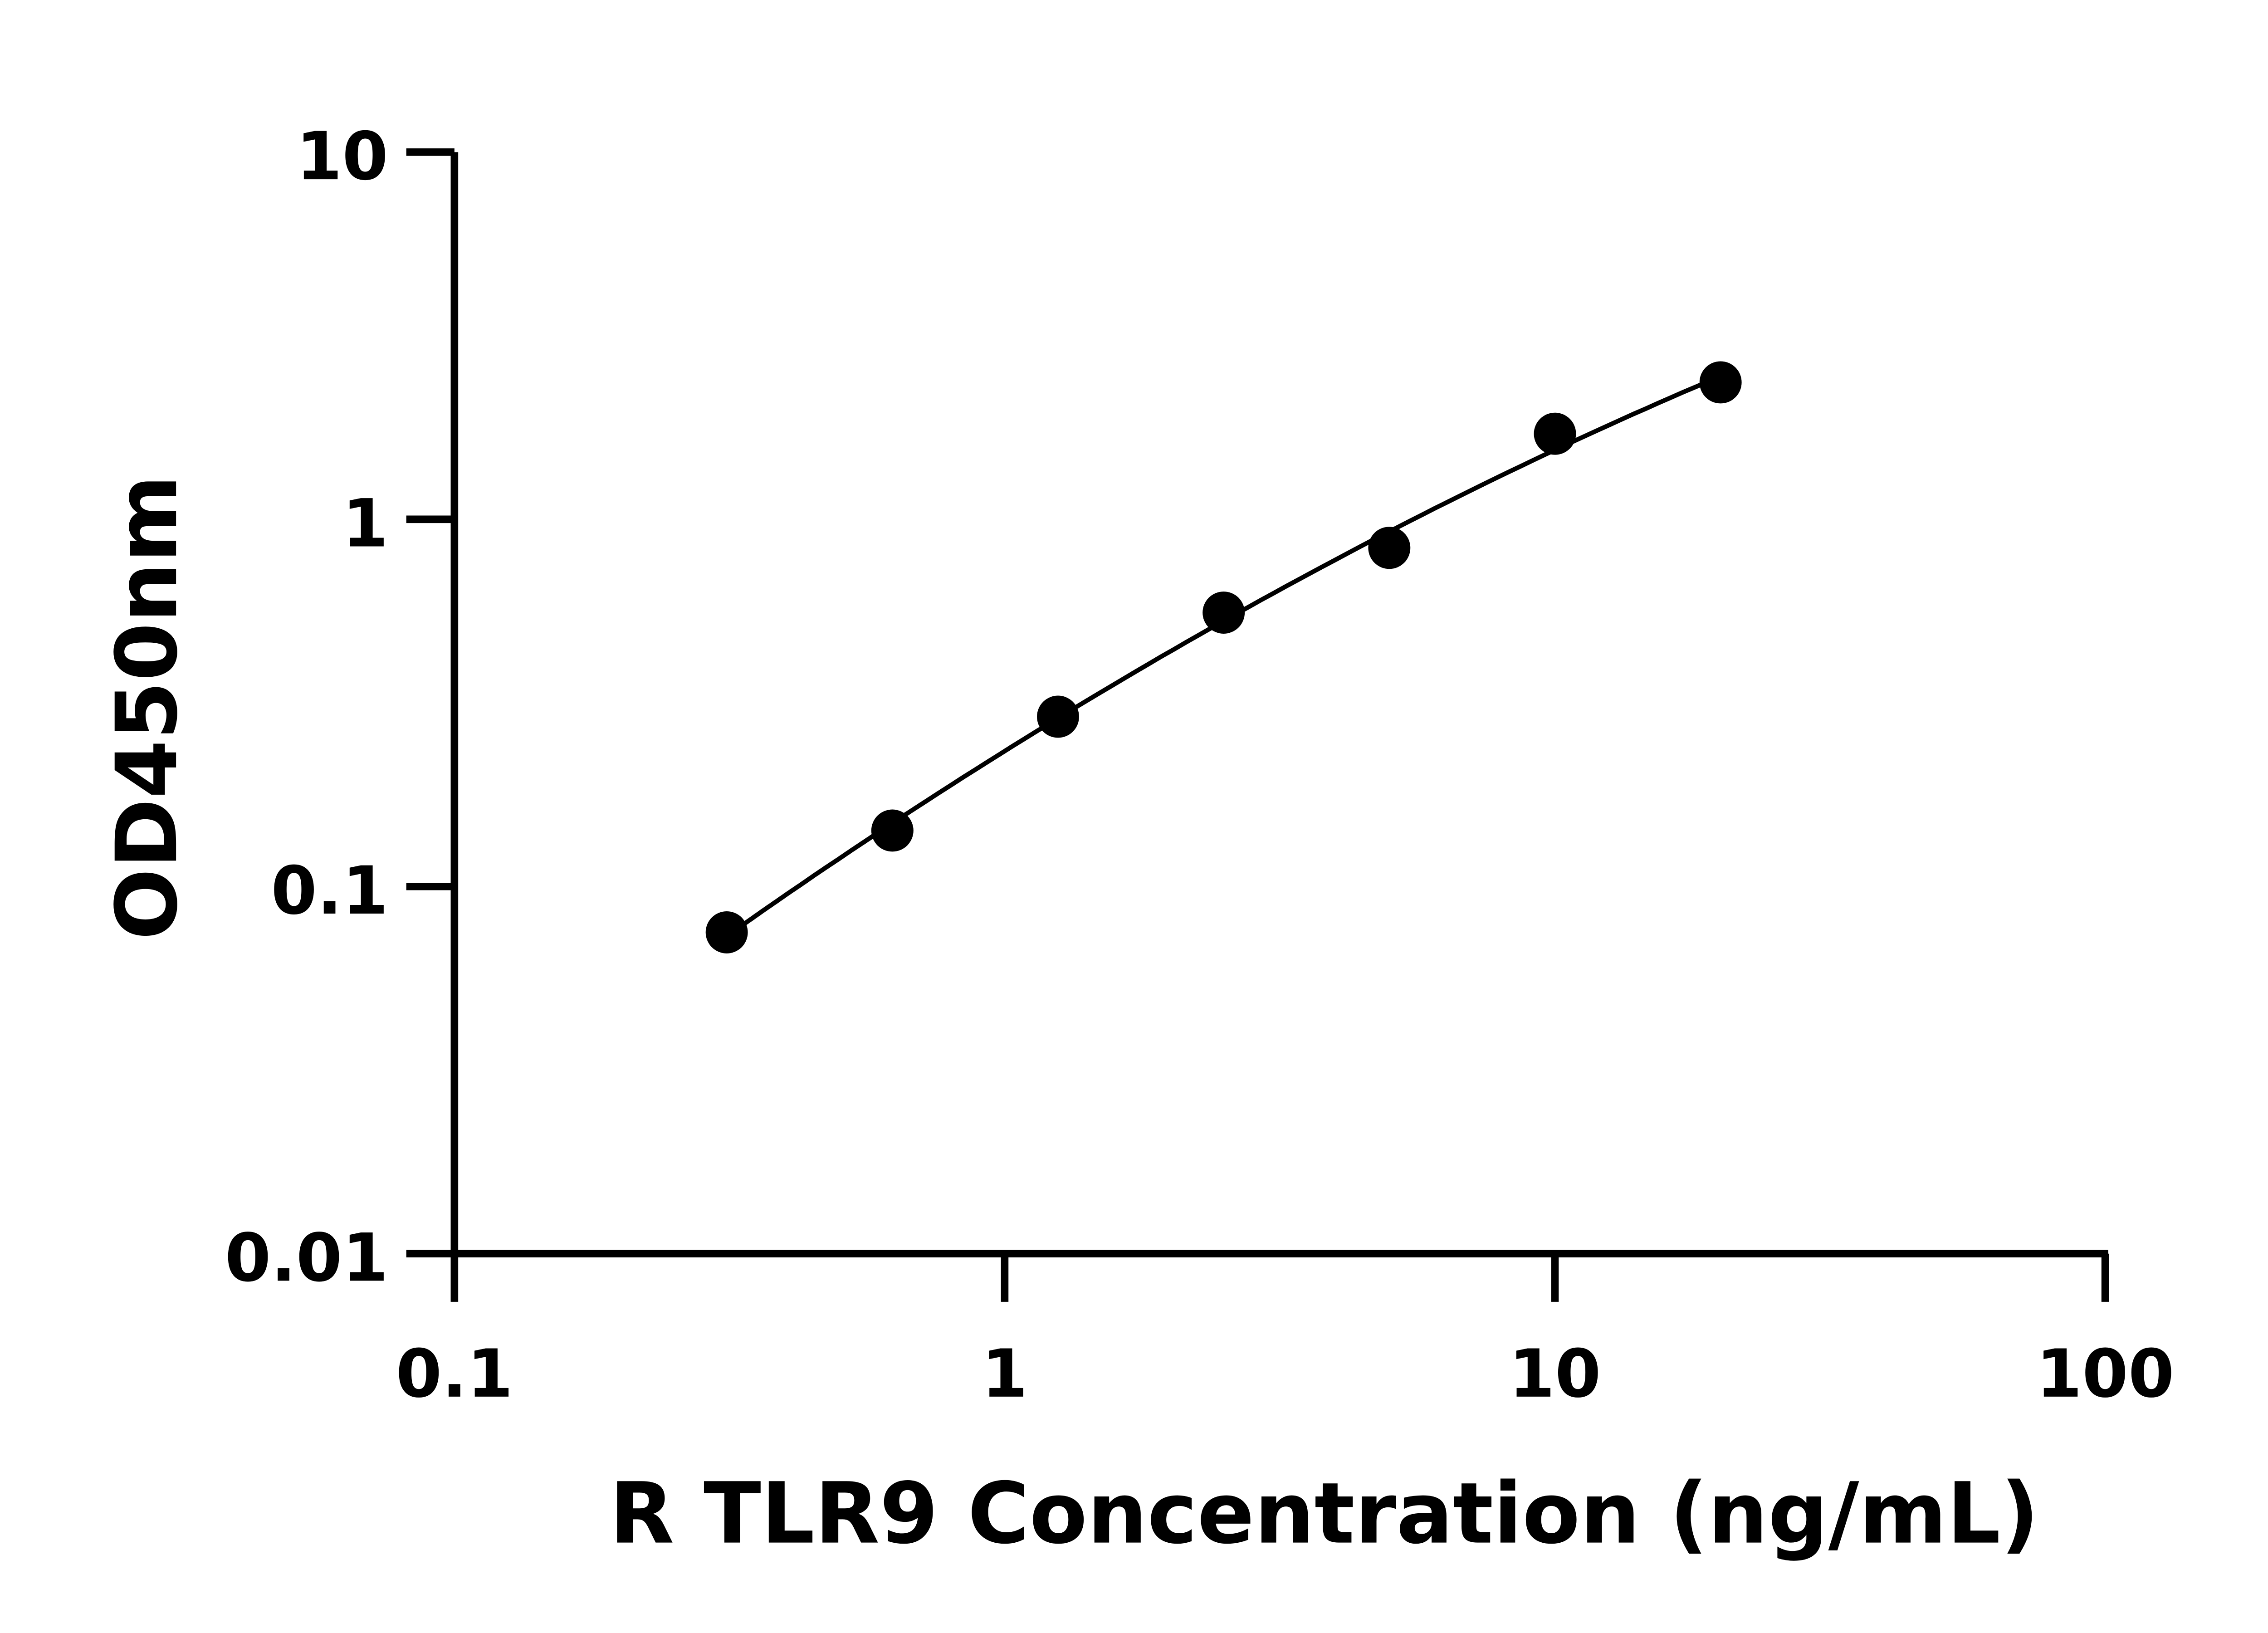 The width and height of the screenshot is (2268, 1633). Describe the element at coordinates (330, 891) in the screenshot. I see `y-tick-label: 0.1` at that location.